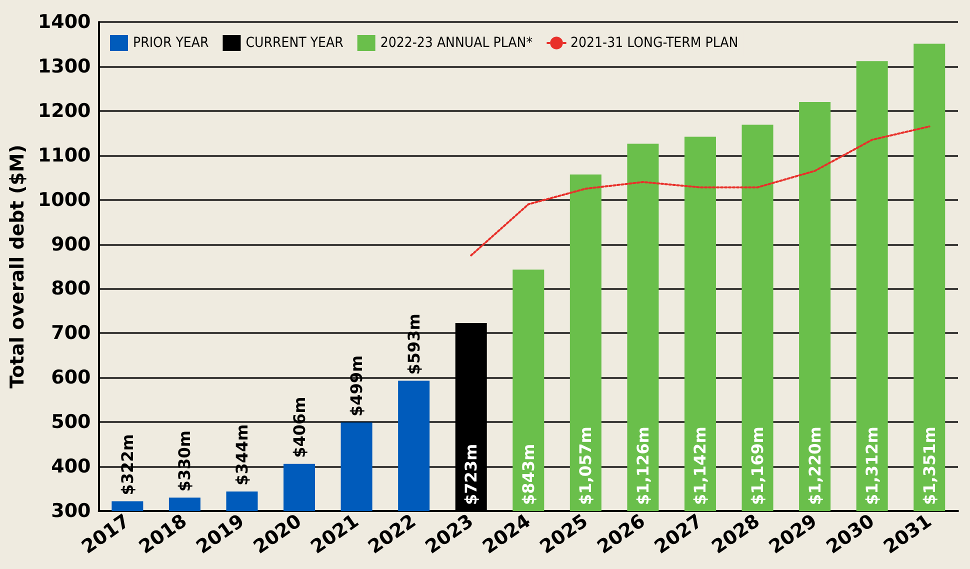  I want to click on data-label: $593m, so click(414, 344).